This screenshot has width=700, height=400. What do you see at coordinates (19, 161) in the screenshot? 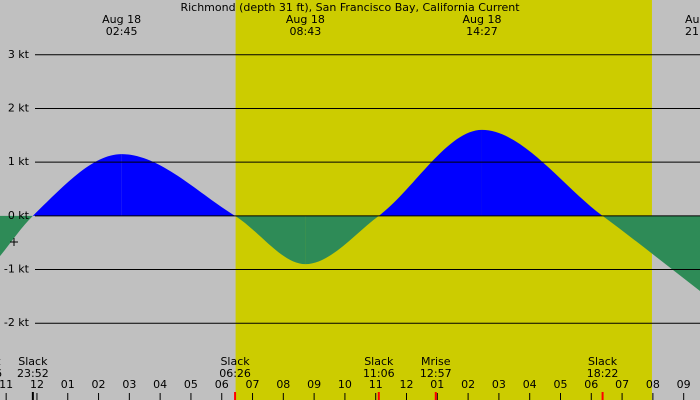
I see `y-tick-label: 1 kt` at bounding box center [19, 161].